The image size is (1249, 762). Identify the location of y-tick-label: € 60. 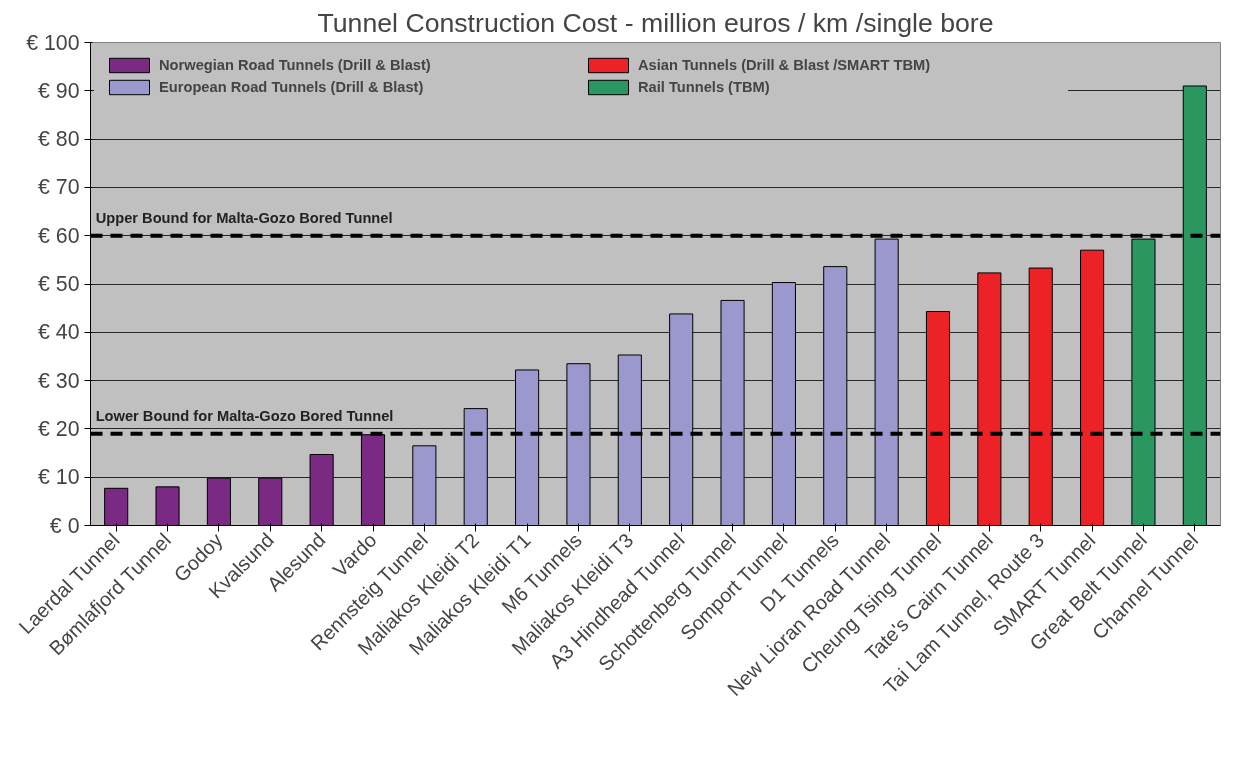
(58, 235).